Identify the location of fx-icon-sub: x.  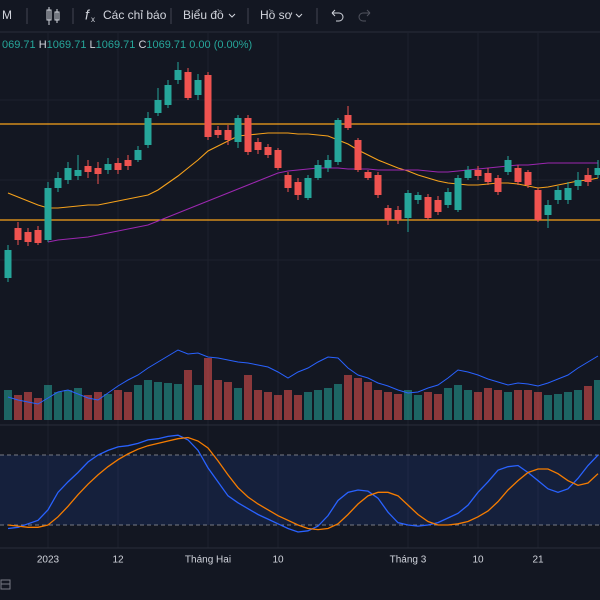
(93, 19).